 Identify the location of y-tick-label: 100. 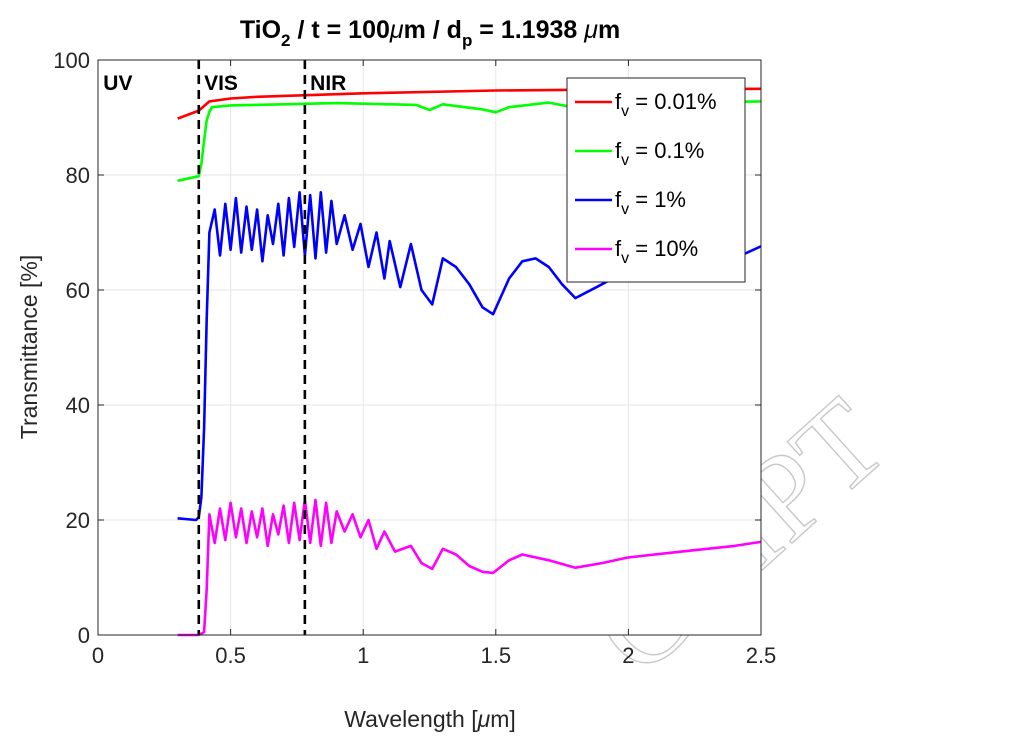
(71, 60).